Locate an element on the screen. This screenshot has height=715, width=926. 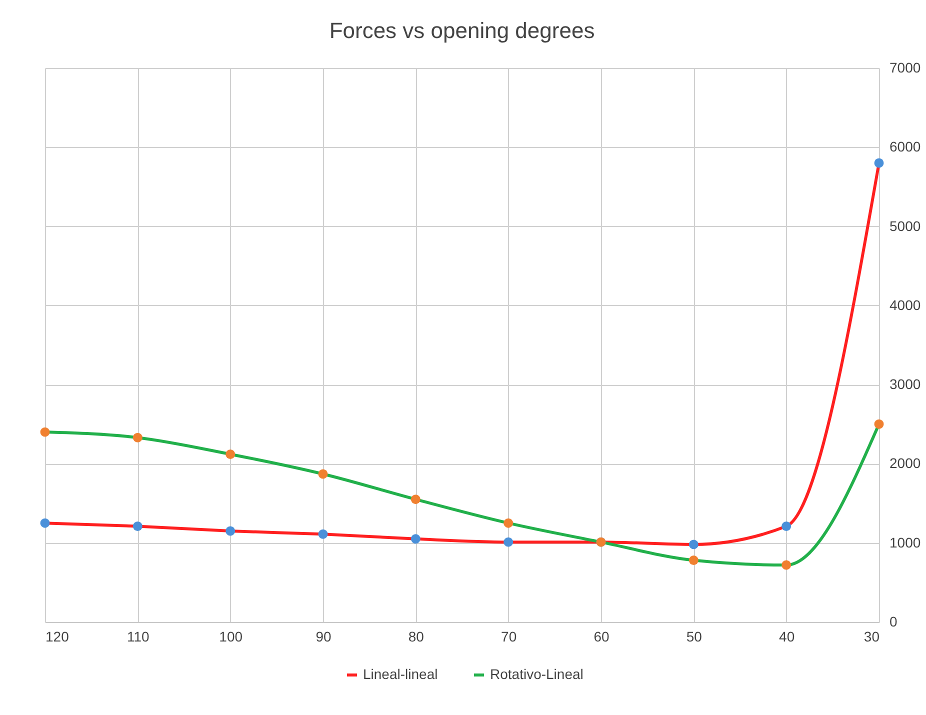
x-tick-label: 50 is located at coordinates (694, 636).